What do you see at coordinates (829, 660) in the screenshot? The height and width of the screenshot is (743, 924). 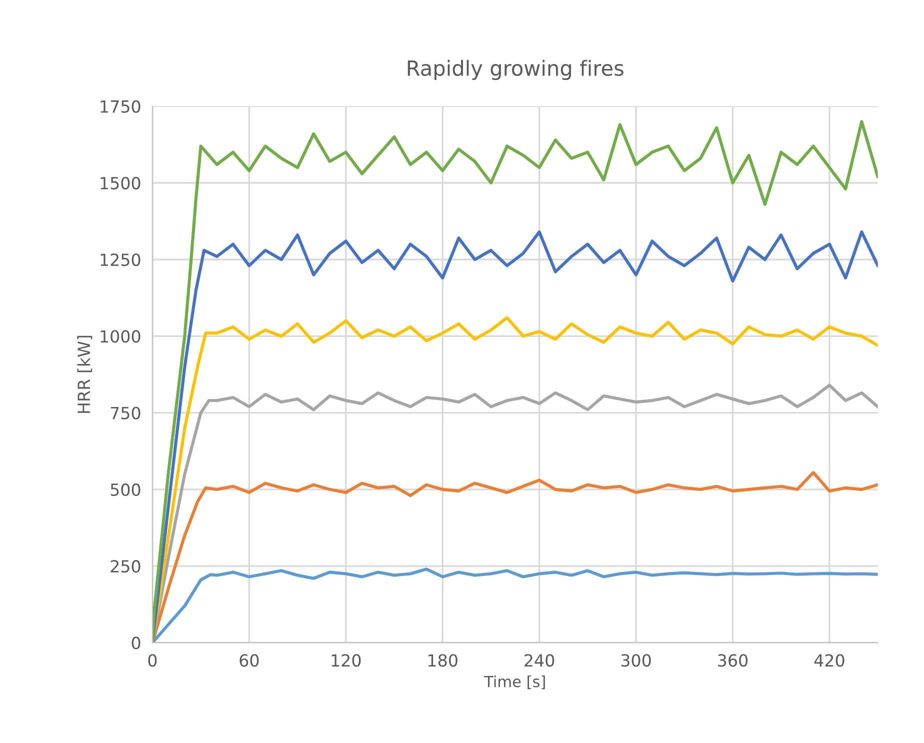 I see `x-tick-label: 420` at bounding box center [829, 660].